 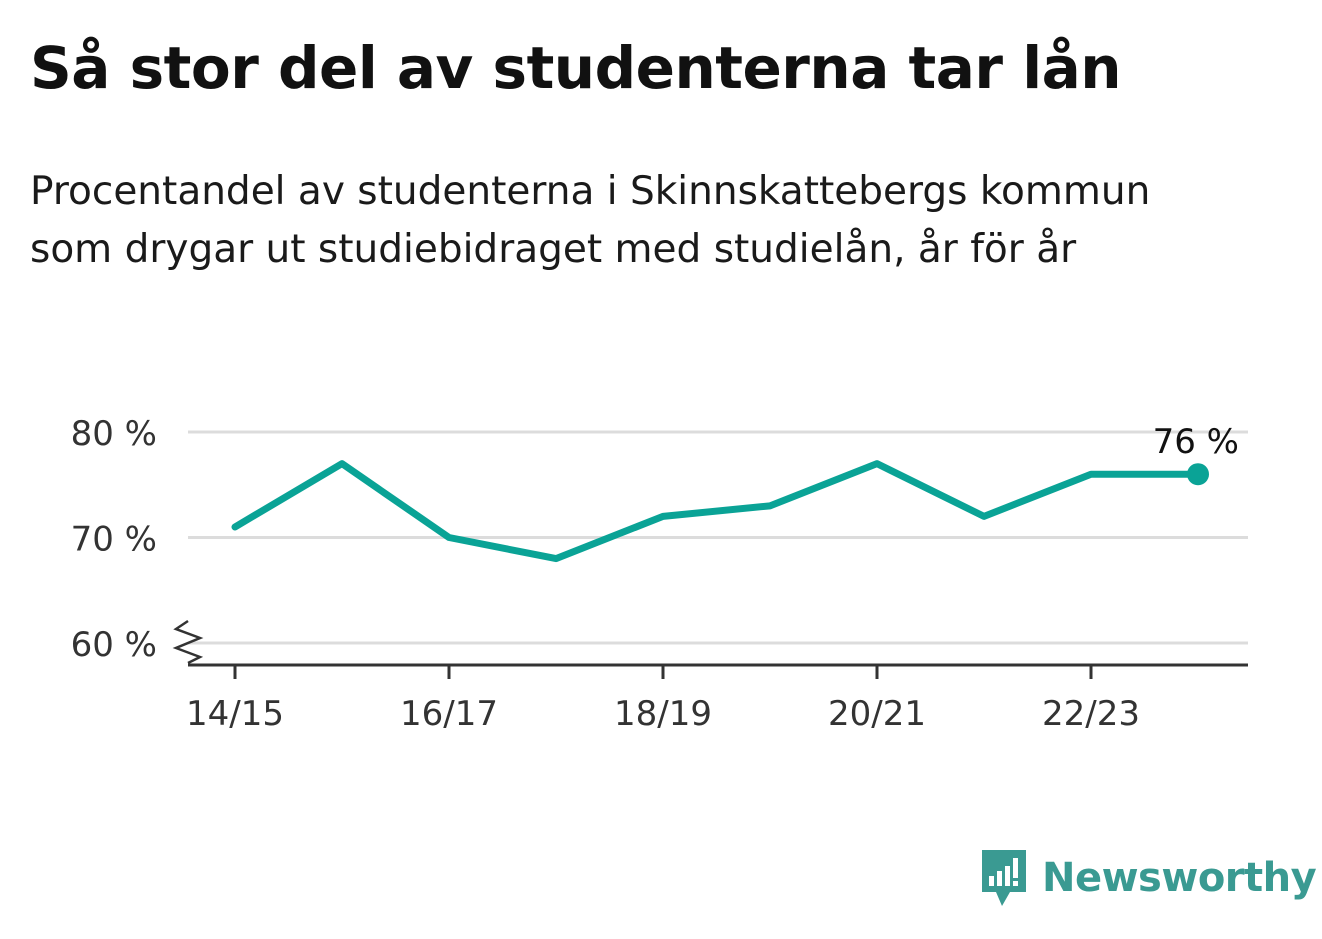 I want to click on y-tick-label: 60 %, so click(x=114, y=645).